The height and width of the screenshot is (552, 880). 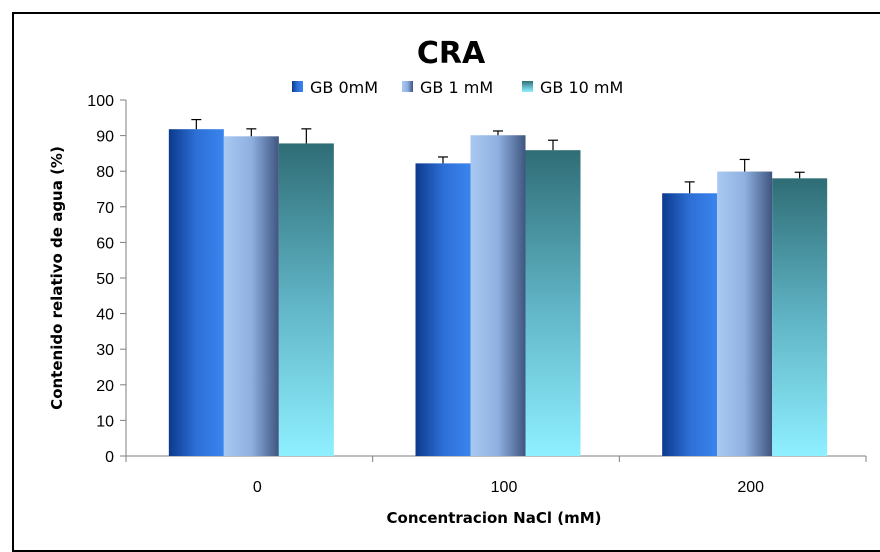 What do you see at coordinates (105, 243) in the screenshot?
I see `y-tick-label: 60` at bounding box center [105, 243].